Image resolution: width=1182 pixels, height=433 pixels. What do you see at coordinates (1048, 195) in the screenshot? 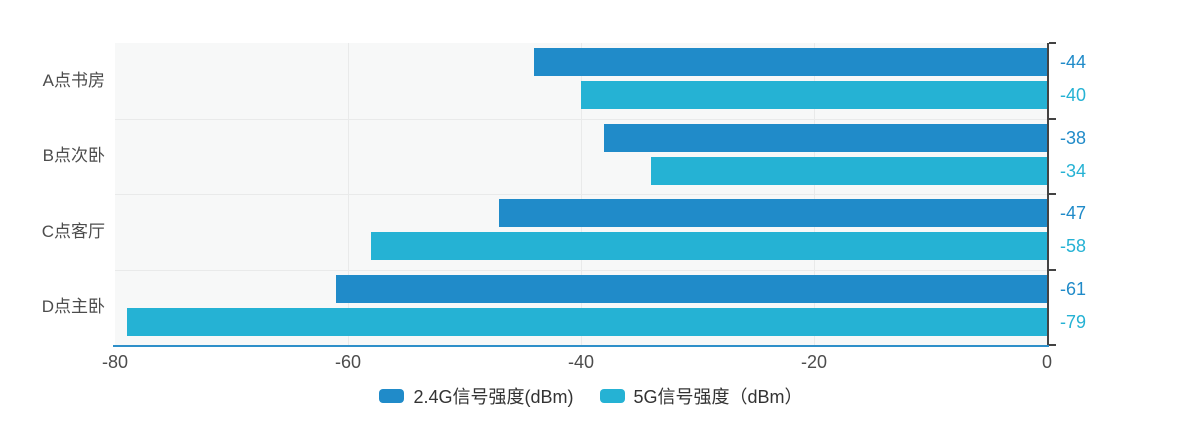
I see `y-axis-line` at bounding box center [1048, 195].